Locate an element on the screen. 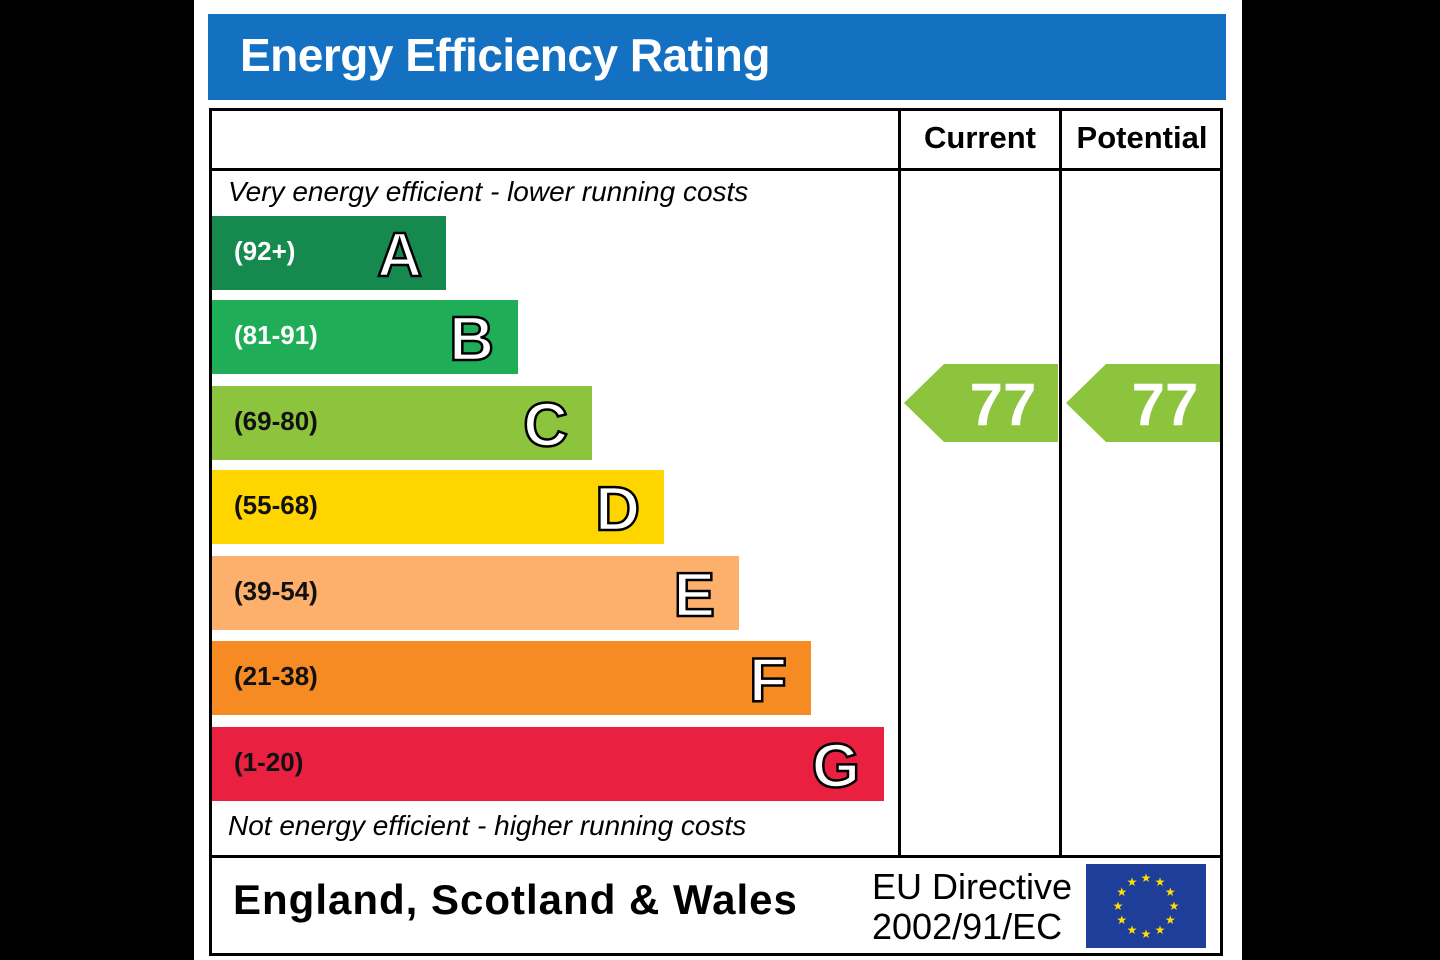  band-range-label: (1-20) is located at coordinates (269, 762).